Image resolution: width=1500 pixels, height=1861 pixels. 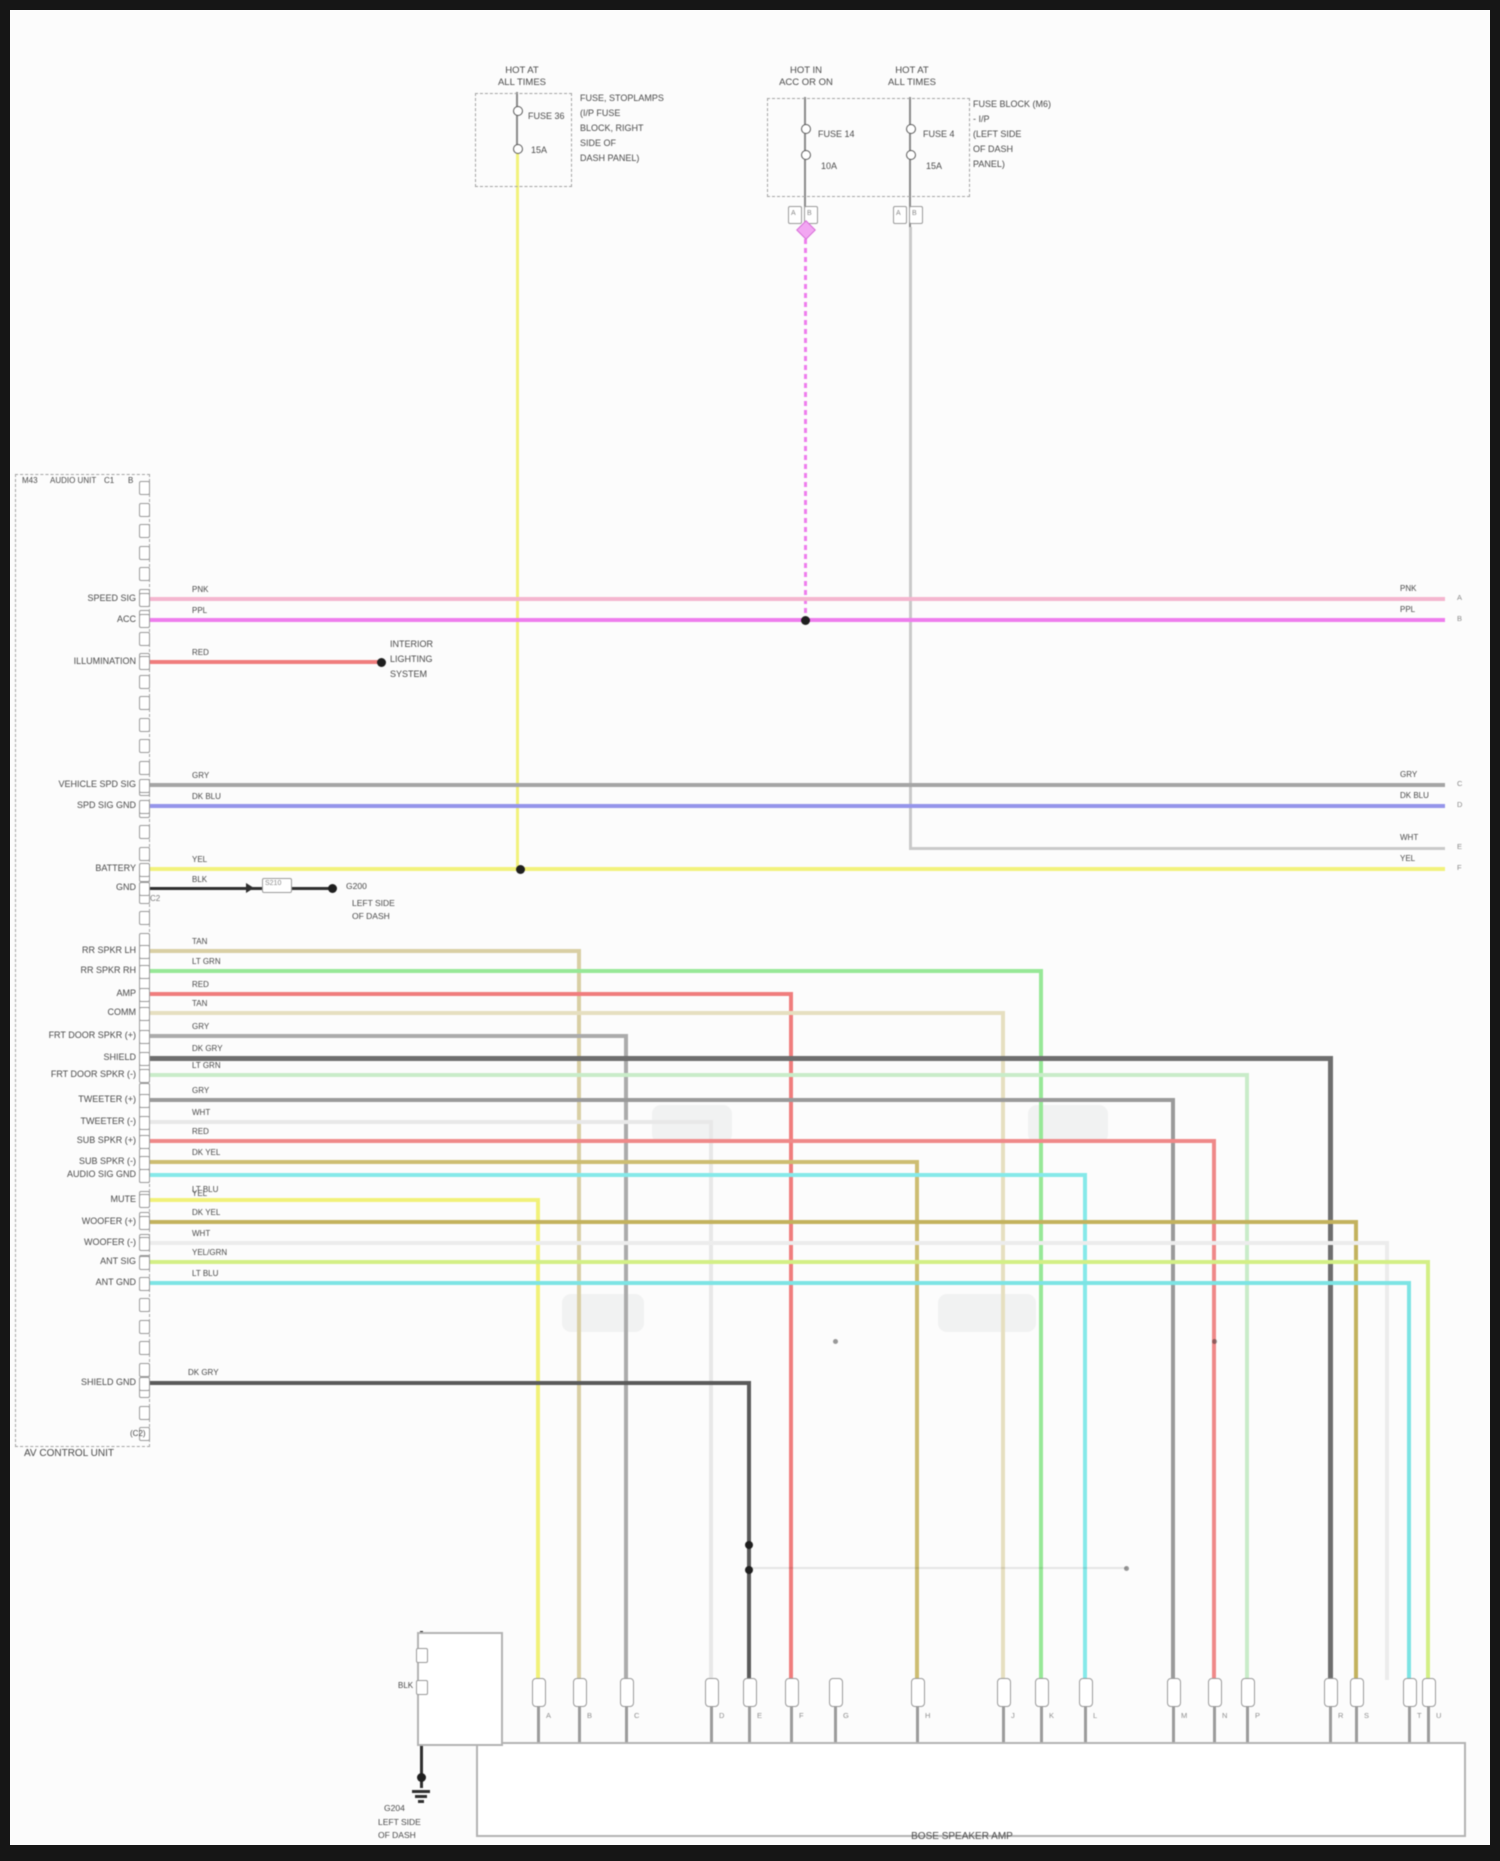 I want to click on pin-label: RR SPKR RH, so click(x=108, y=970).